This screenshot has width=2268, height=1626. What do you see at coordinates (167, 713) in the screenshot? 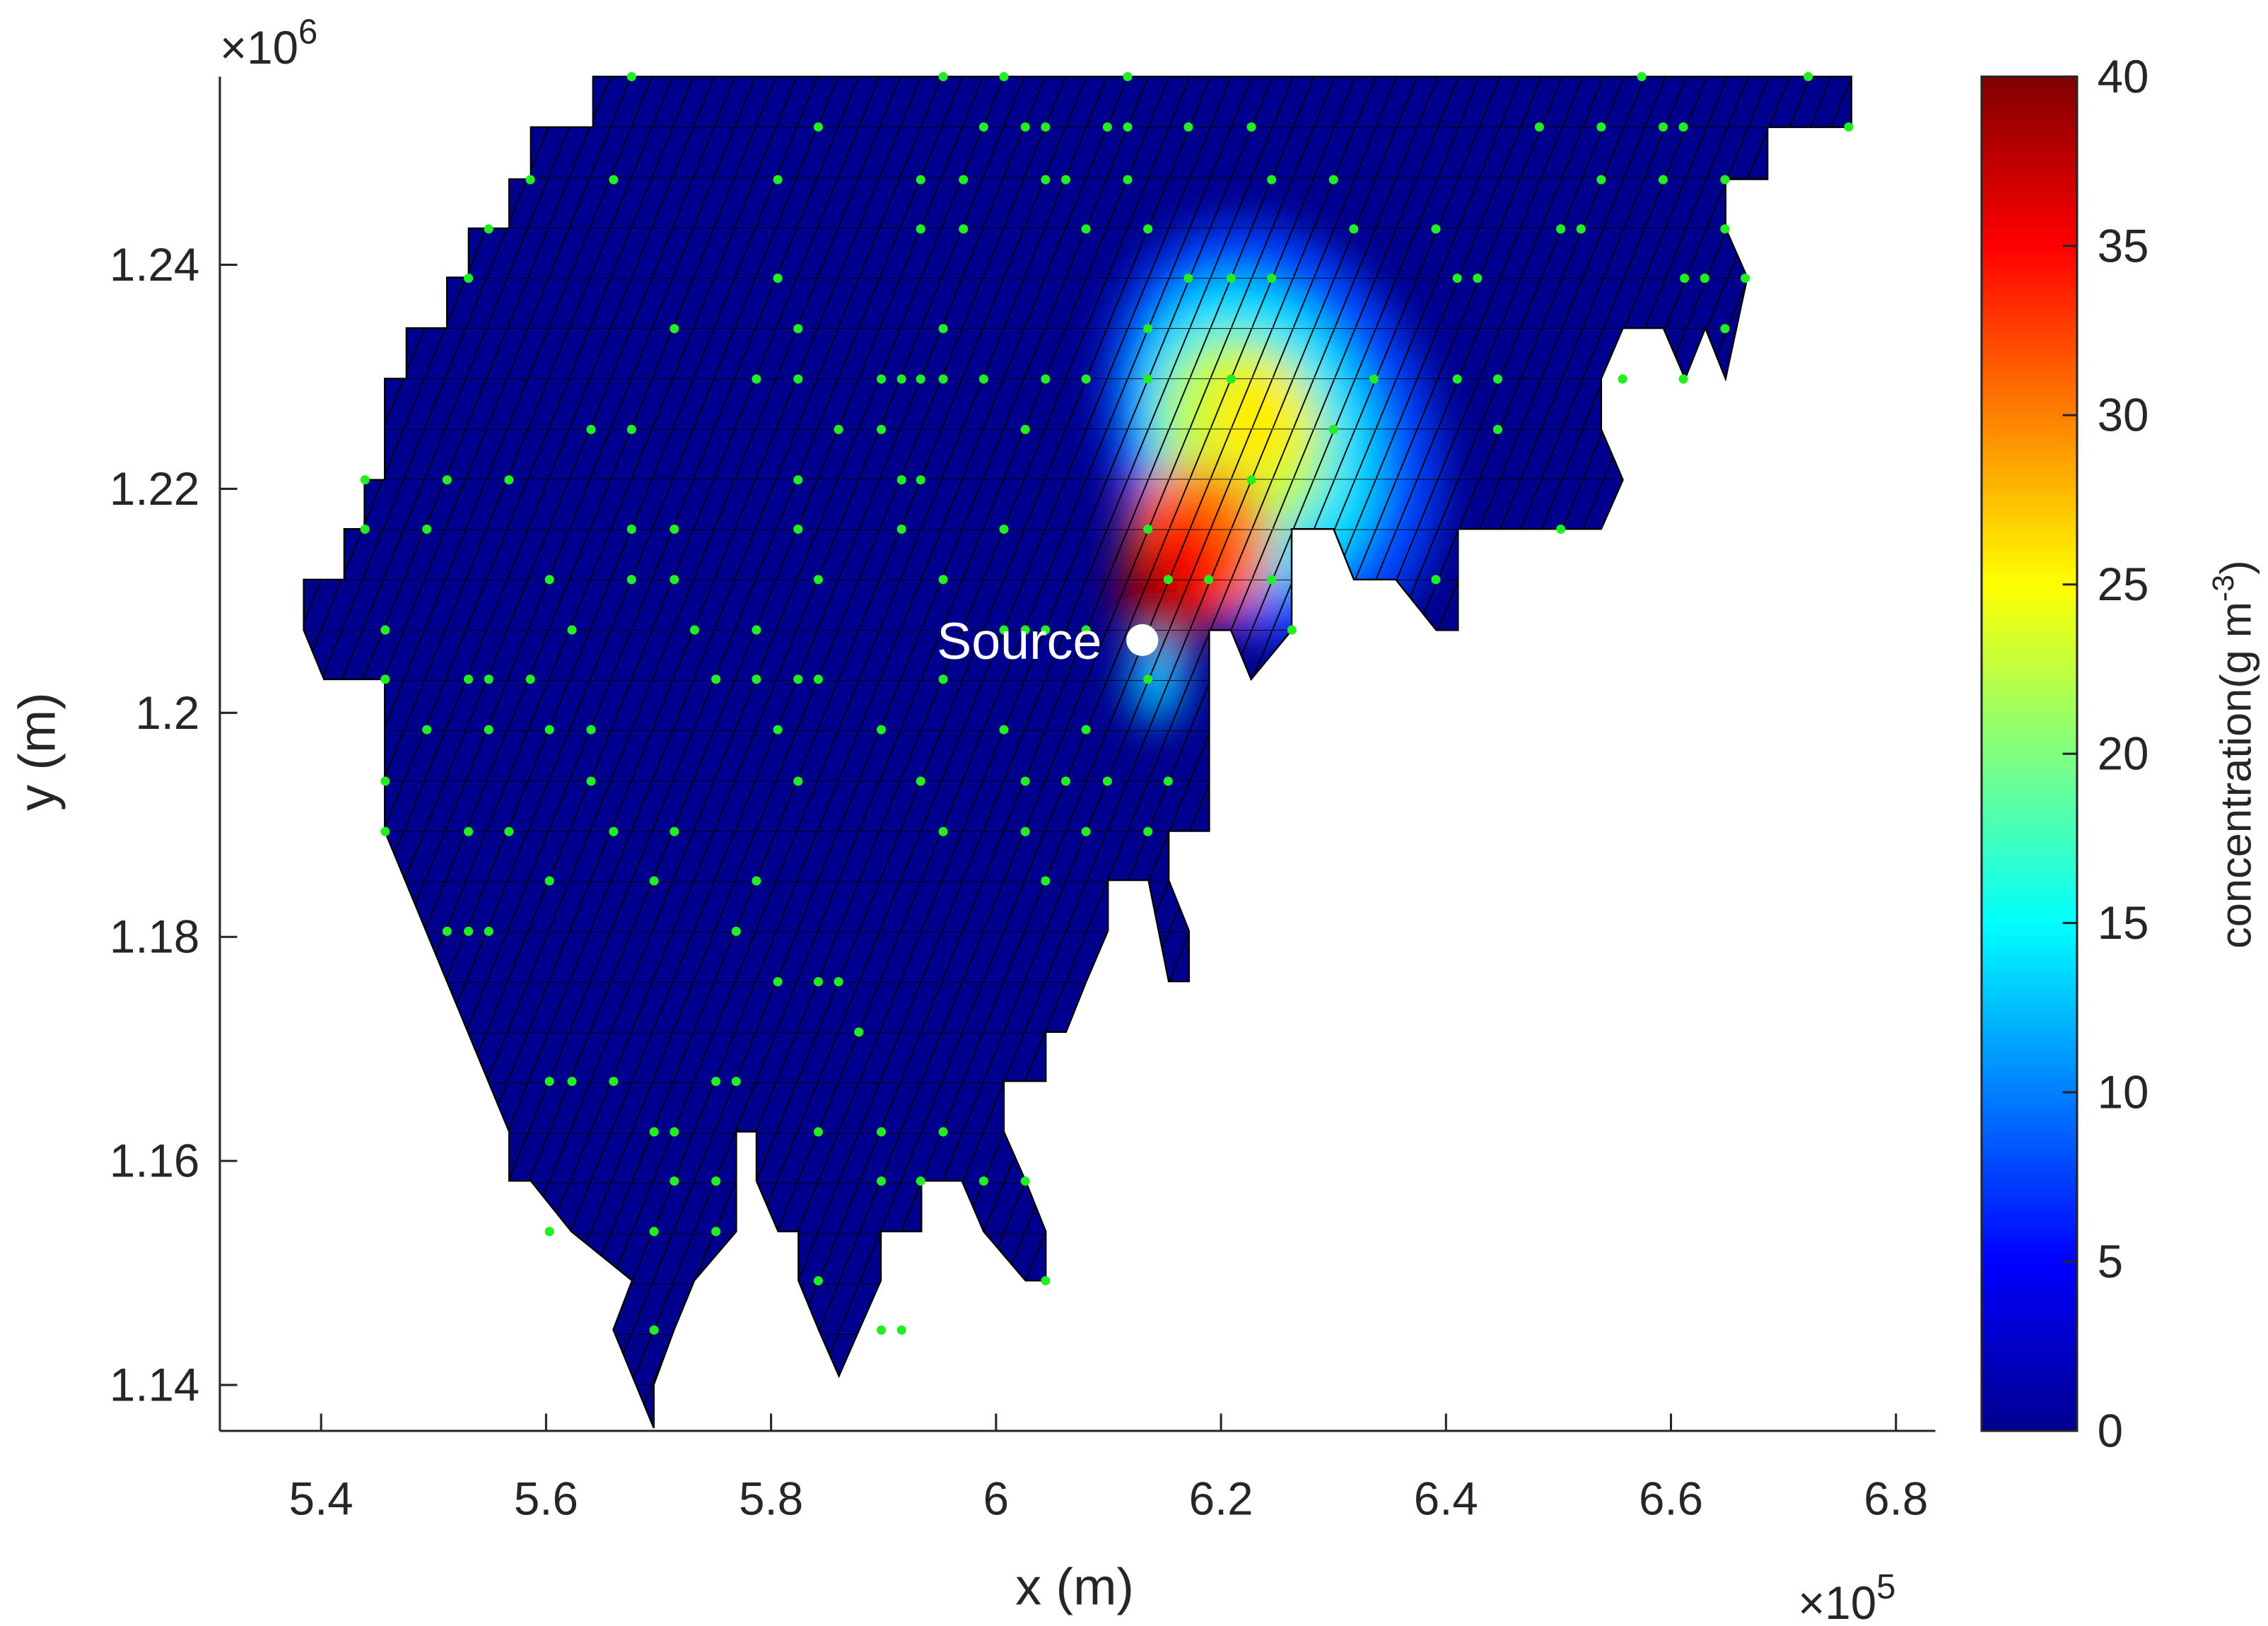
I see `y-tick-label: 1.2` at bounding box center [167, 713].